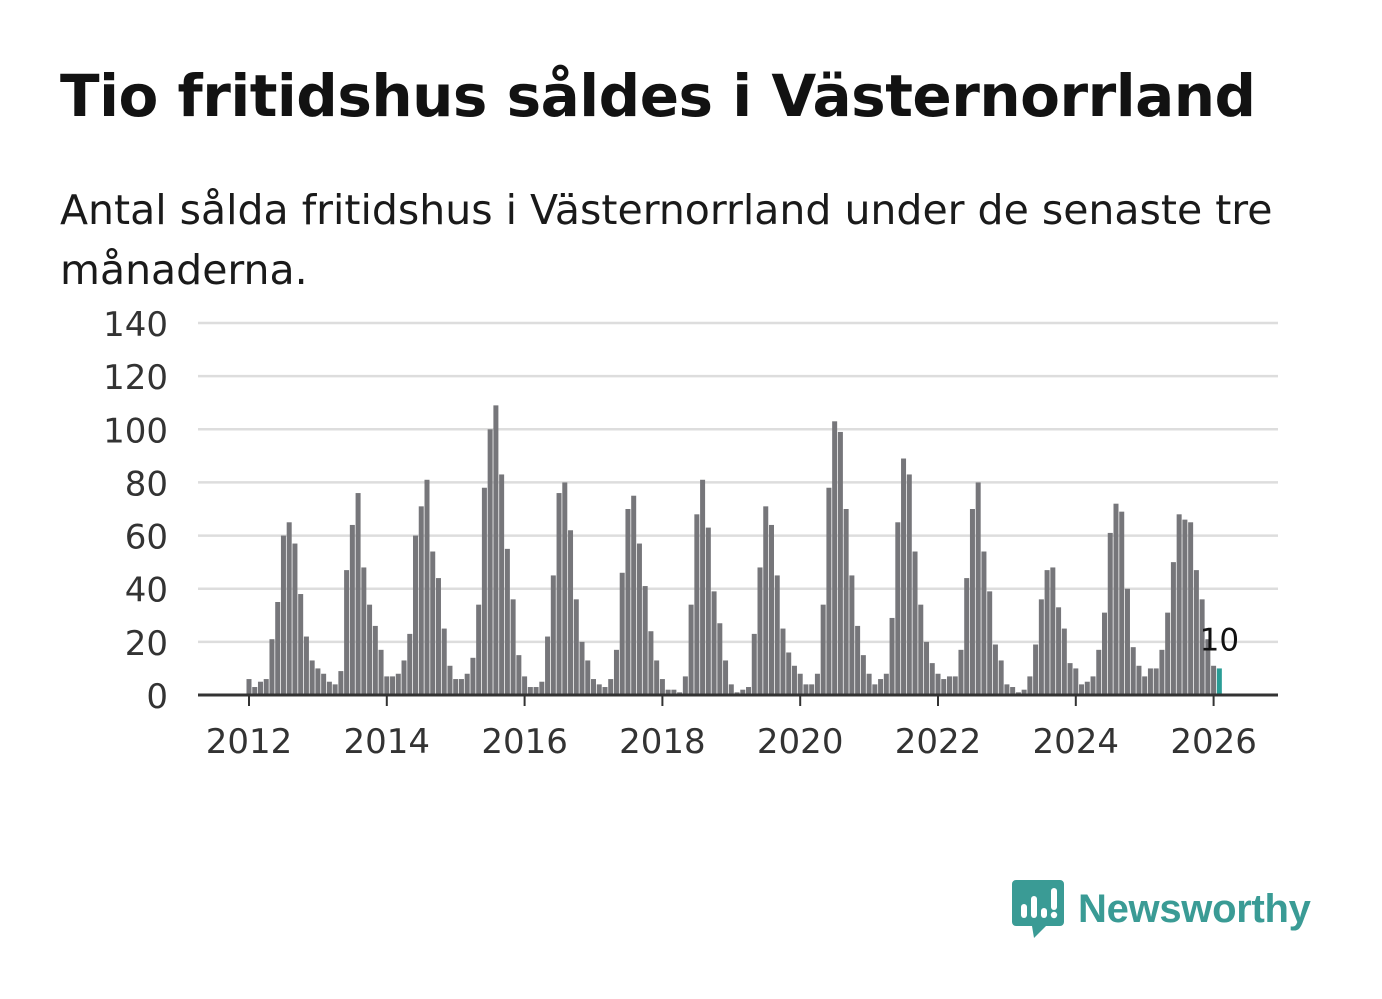  I want to click on x-tick-label: 2012, so click(249, 742).